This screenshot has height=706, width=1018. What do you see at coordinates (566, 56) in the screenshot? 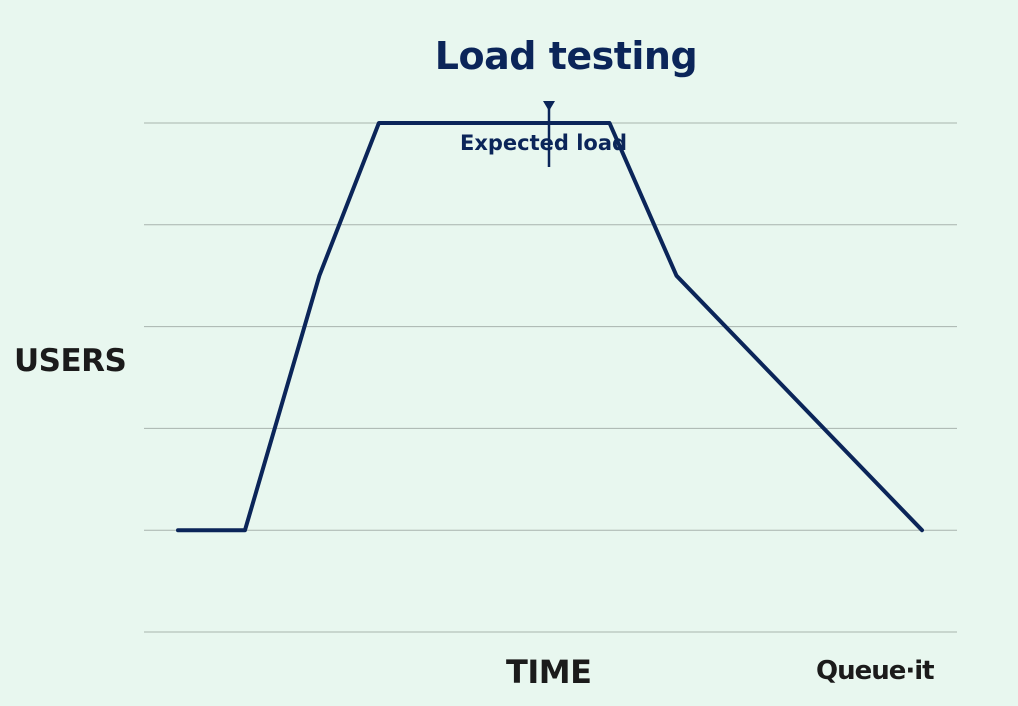
I see `chart-title: Load testing` at bounding box center [566, 56].